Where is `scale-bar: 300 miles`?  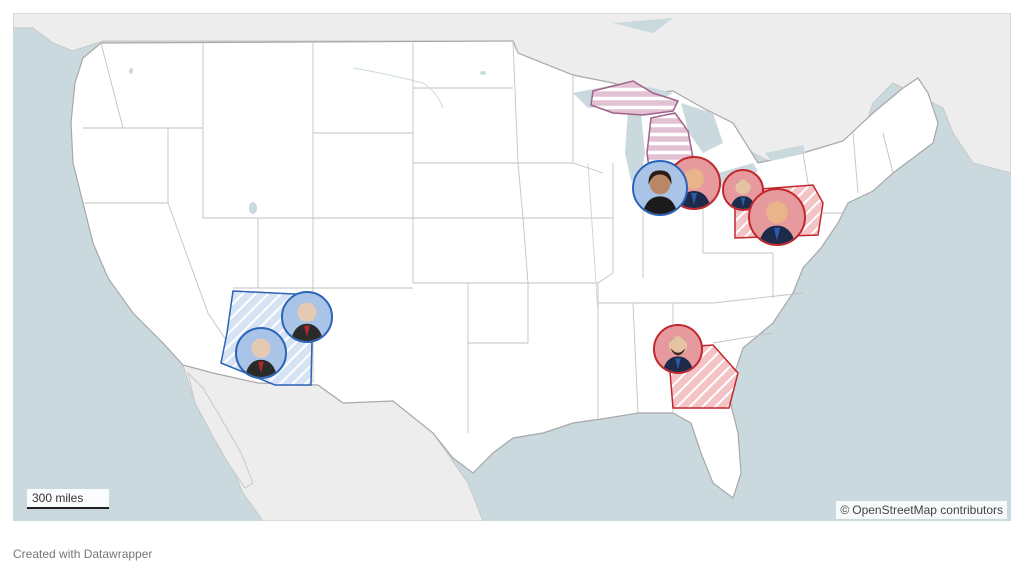
scale-bar: 300 miles is located at coordinates (68, 499).